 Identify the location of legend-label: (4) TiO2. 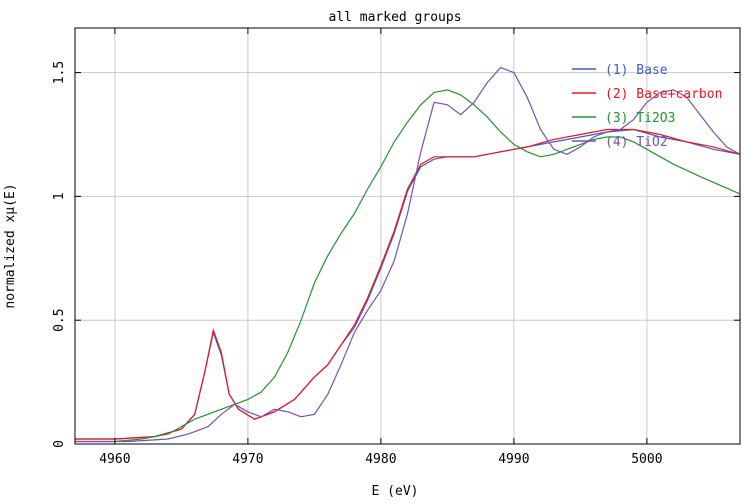
(636, 142).